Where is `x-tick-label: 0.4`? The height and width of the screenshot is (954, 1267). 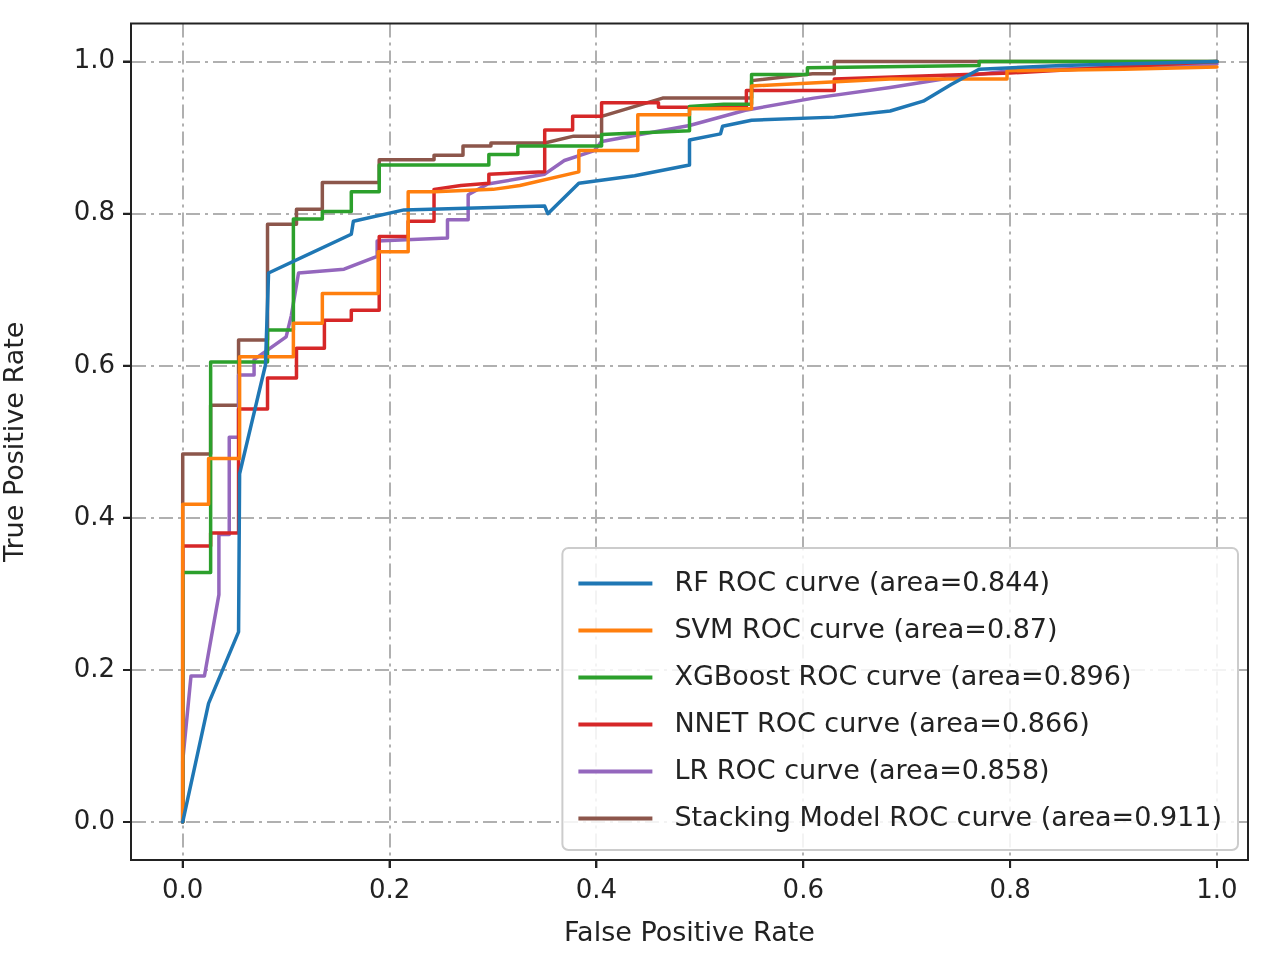
x-tick-label: 0.4 is located at coordinates (596, 889).